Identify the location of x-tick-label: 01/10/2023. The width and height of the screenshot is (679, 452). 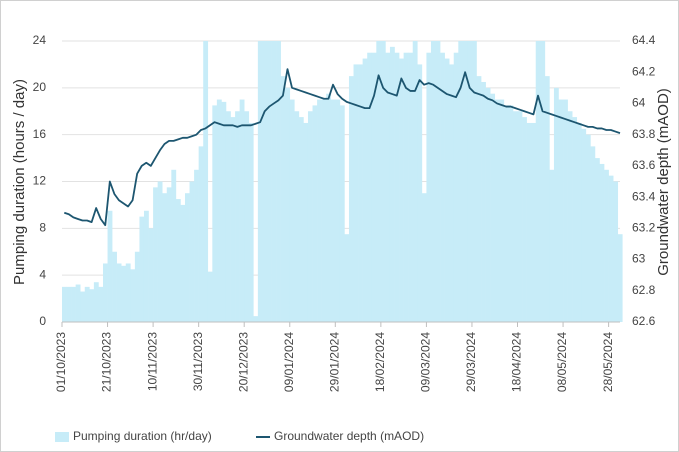
(61, 362).